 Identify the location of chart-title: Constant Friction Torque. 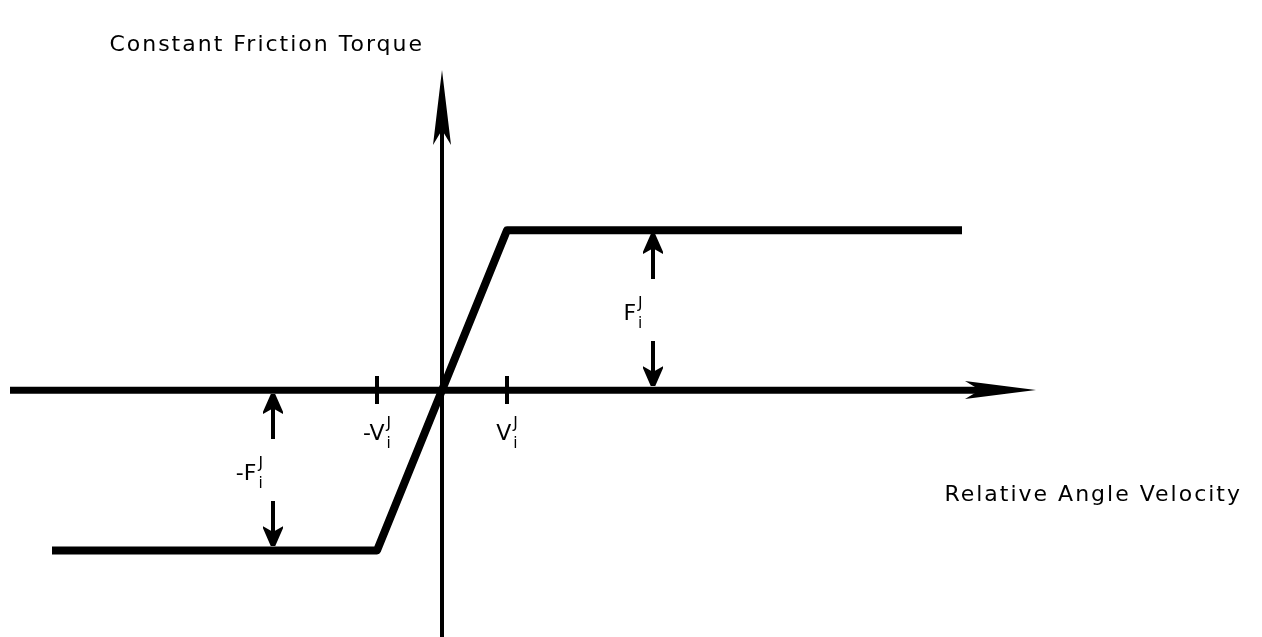
(266, 43).